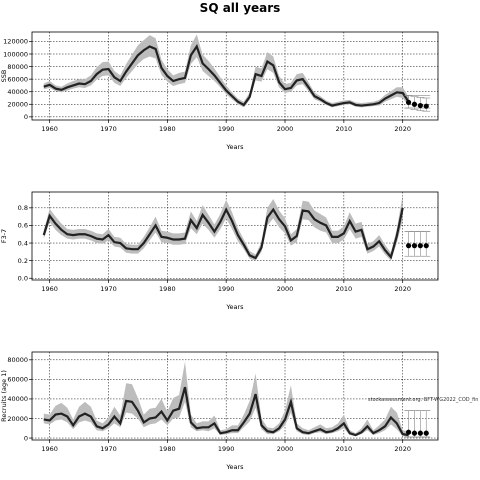  What do you see at coordinates (23, 261) in the screenshot?
I see `y-tick-label: 0.2` at bounding box center [23, 261].